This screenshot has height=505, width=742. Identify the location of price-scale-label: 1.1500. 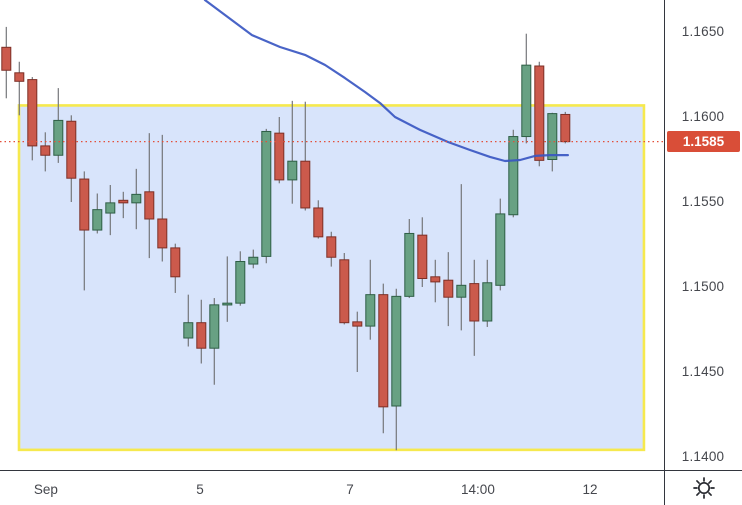
(703, 286).